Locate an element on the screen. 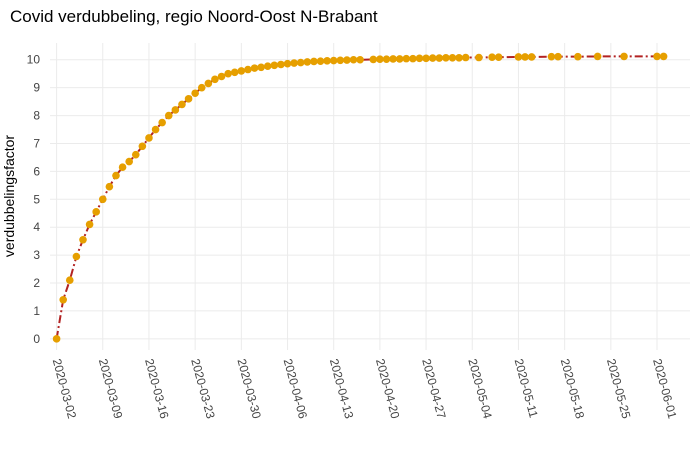  y-tick-label: 5 is located at coordinates (36, 199).